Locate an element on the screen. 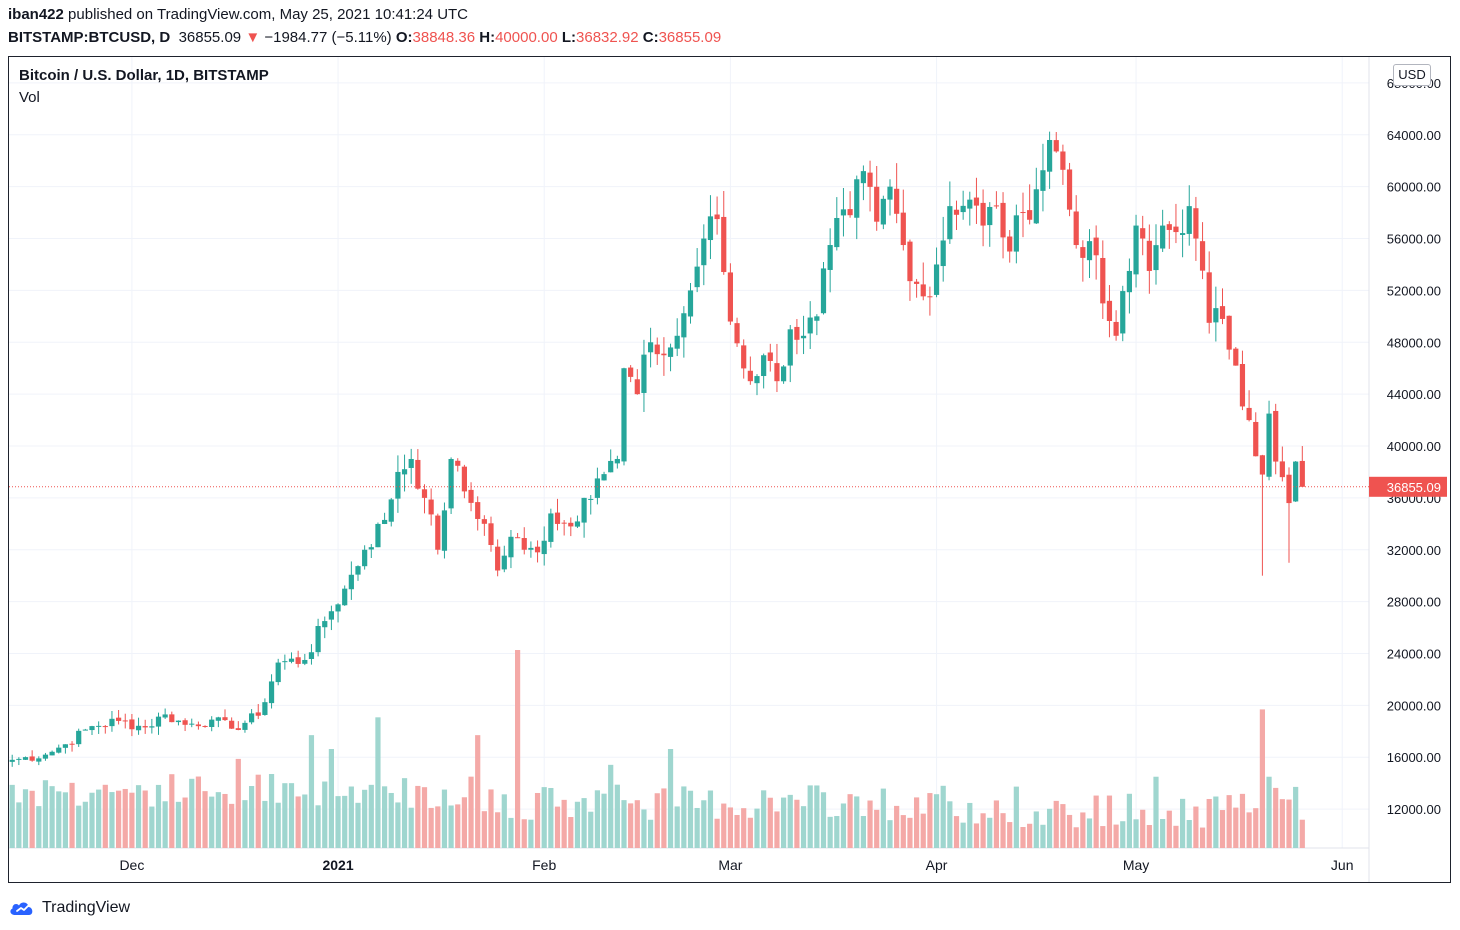 The height and width of the screenshot is (930, 1460). x-tick-label: Apr is located at coordinates (937, 865).